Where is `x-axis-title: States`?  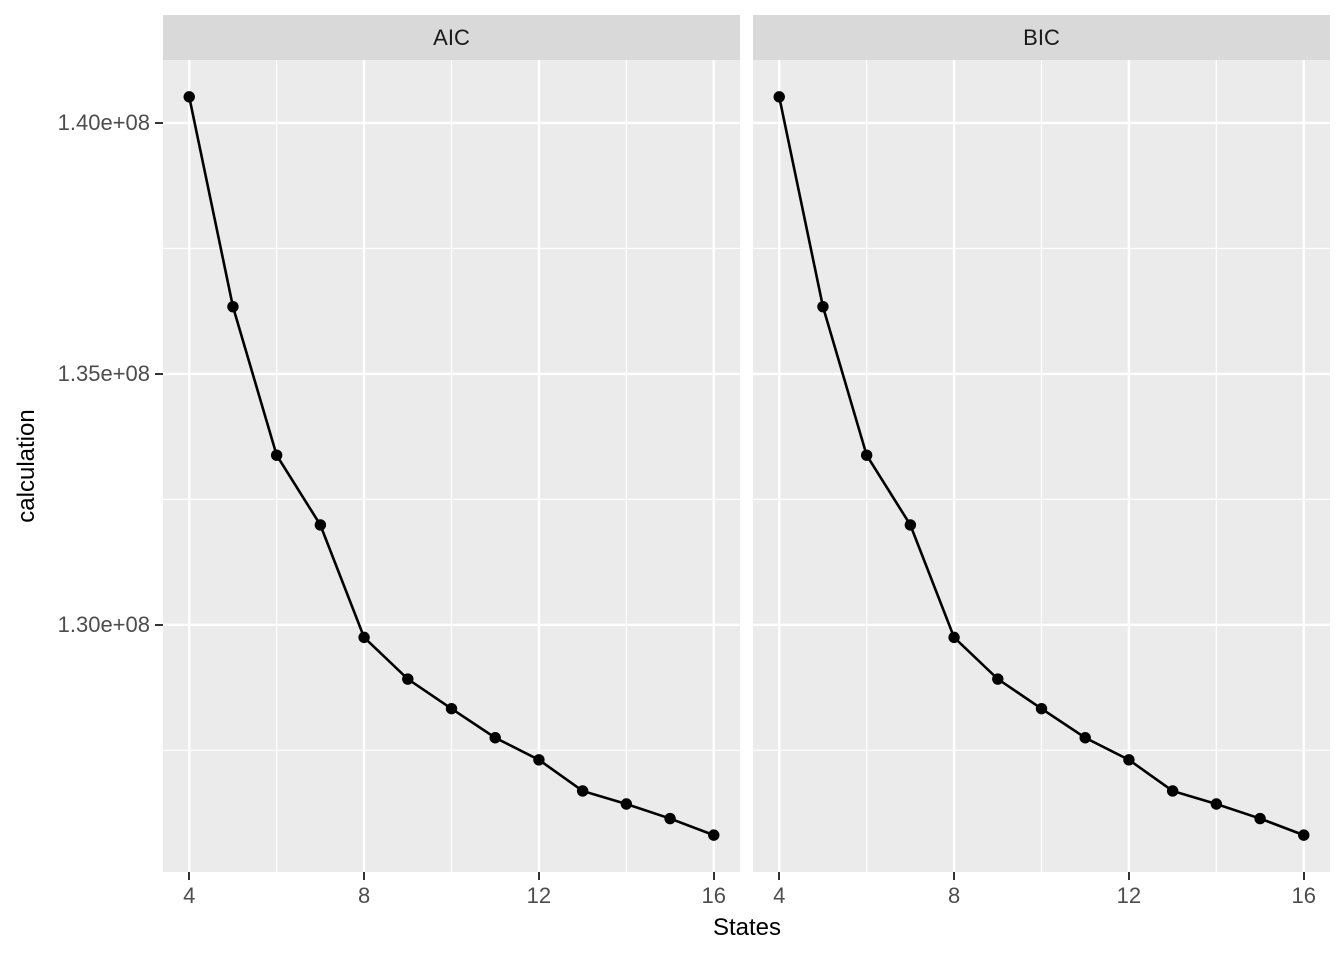
x-axis-title: States is located at coordinates (747, 927).